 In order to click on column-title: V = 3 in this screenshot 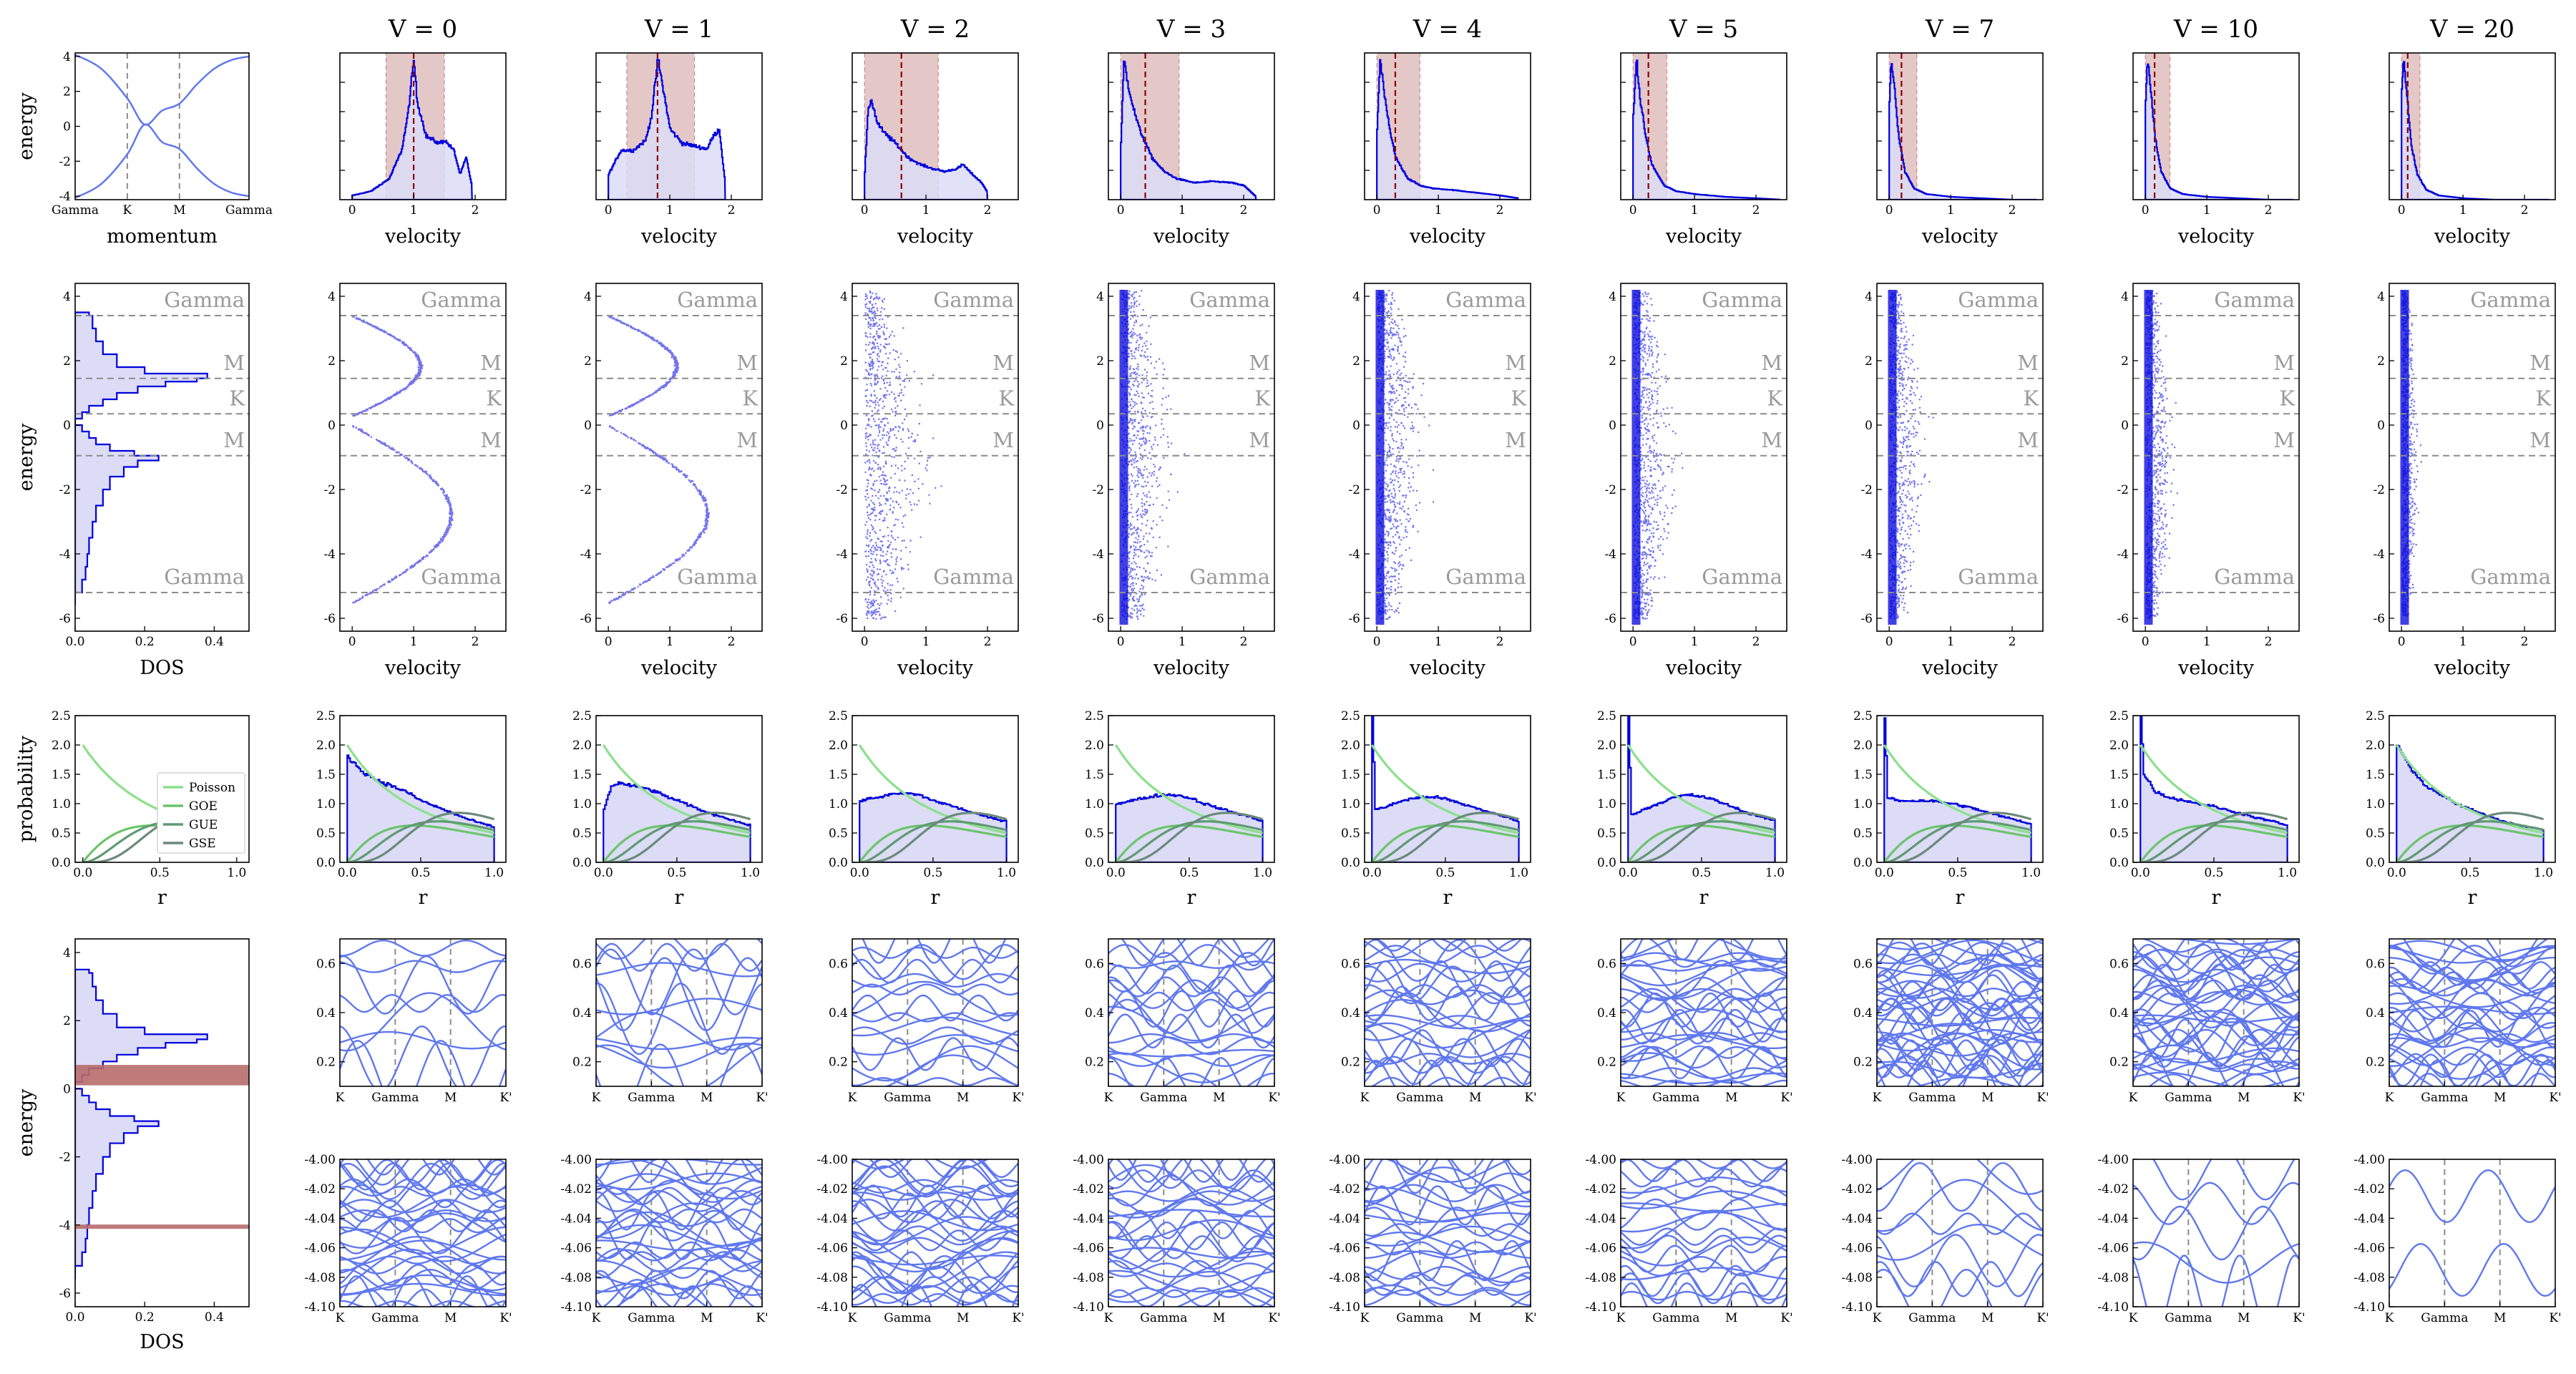, I will do `click(1191, 29)`.